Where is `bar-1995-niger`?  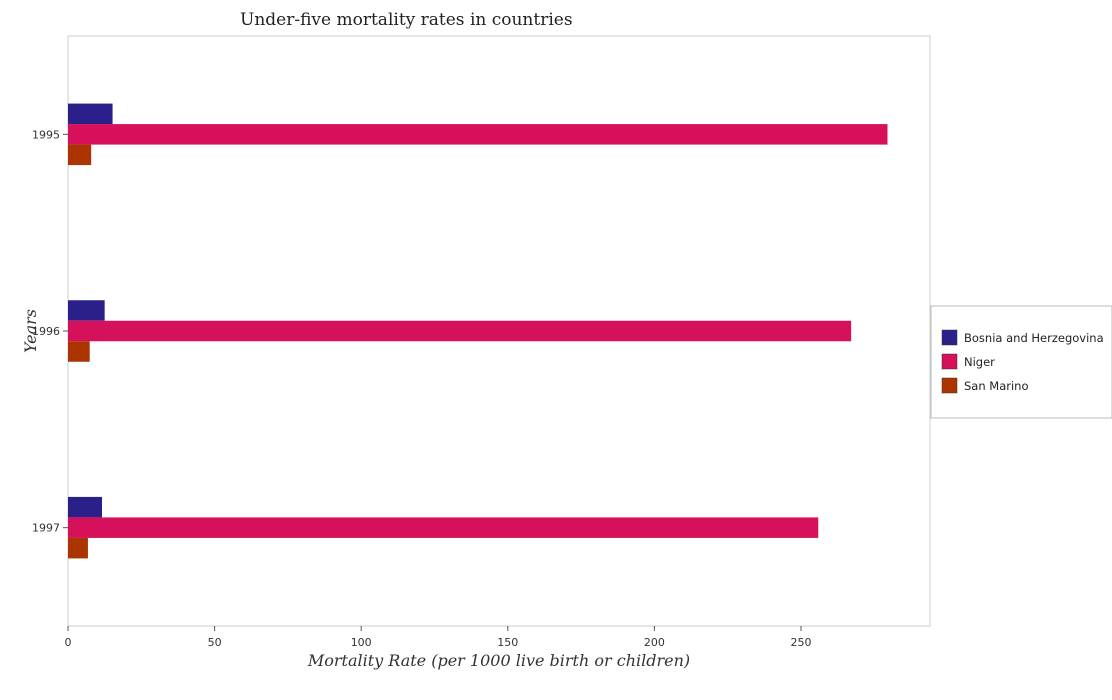
bar-1995-niger is located at coordinates (478, 134).